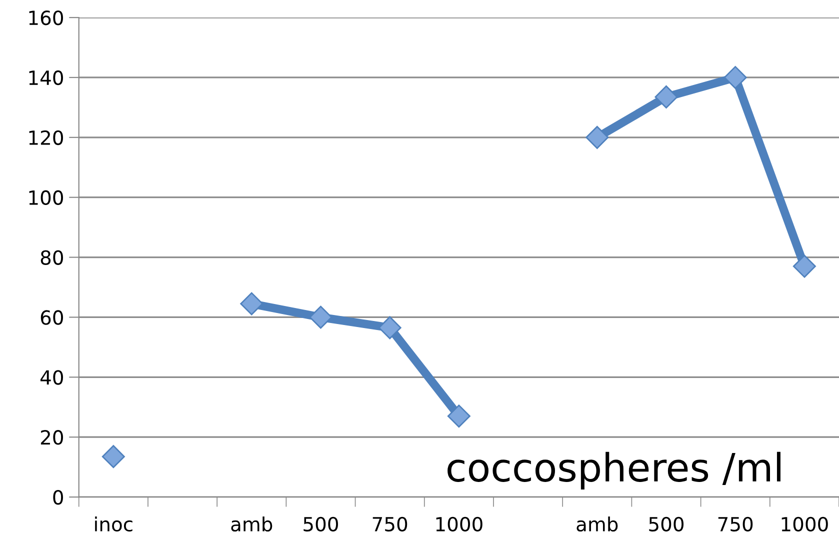 The width and height of the screenshot is (839, 548). What do you see at coordinates (46, 138) in the screenshot?
I see `y-tick-label: 120` at bounding box center [46, 138].